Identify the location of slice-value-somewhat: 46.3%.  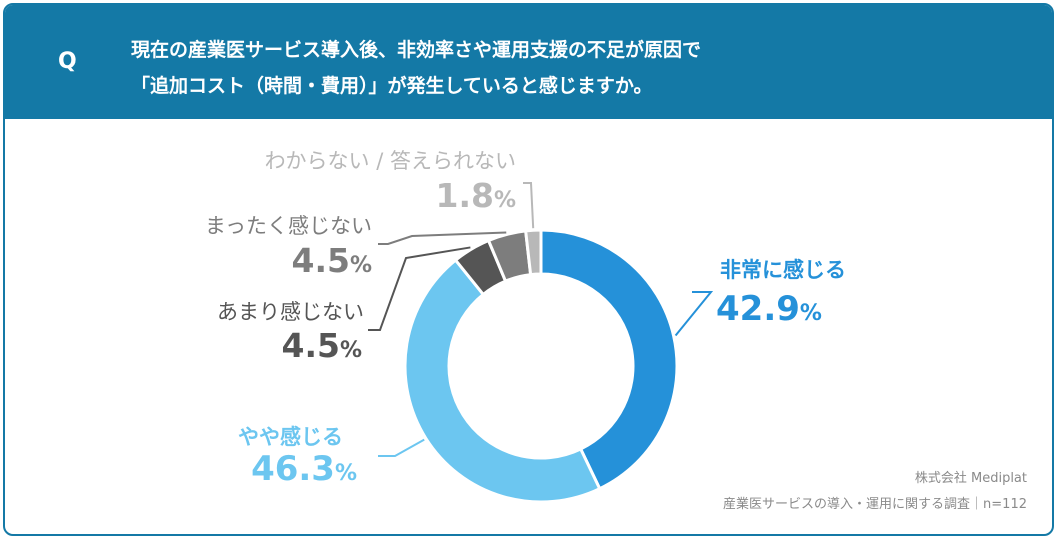
(304, 469).